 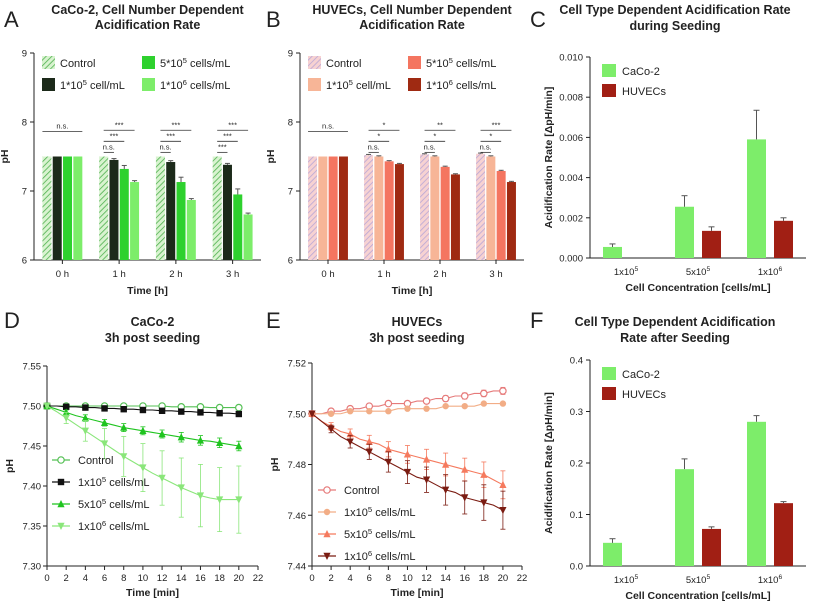 I want to click on y-tick-label: 6, so click(x=24, y=261).